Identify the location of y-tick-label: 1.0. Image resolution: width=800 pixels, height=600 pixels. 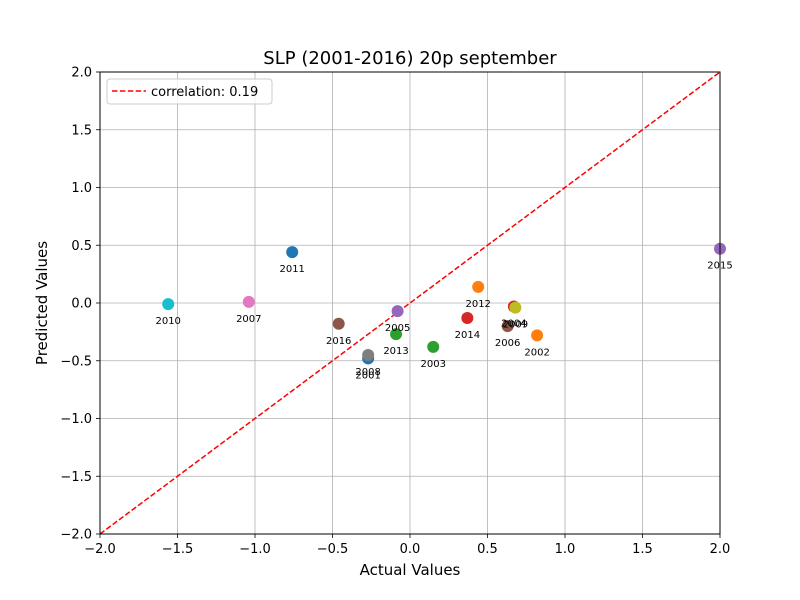
(81, 188).